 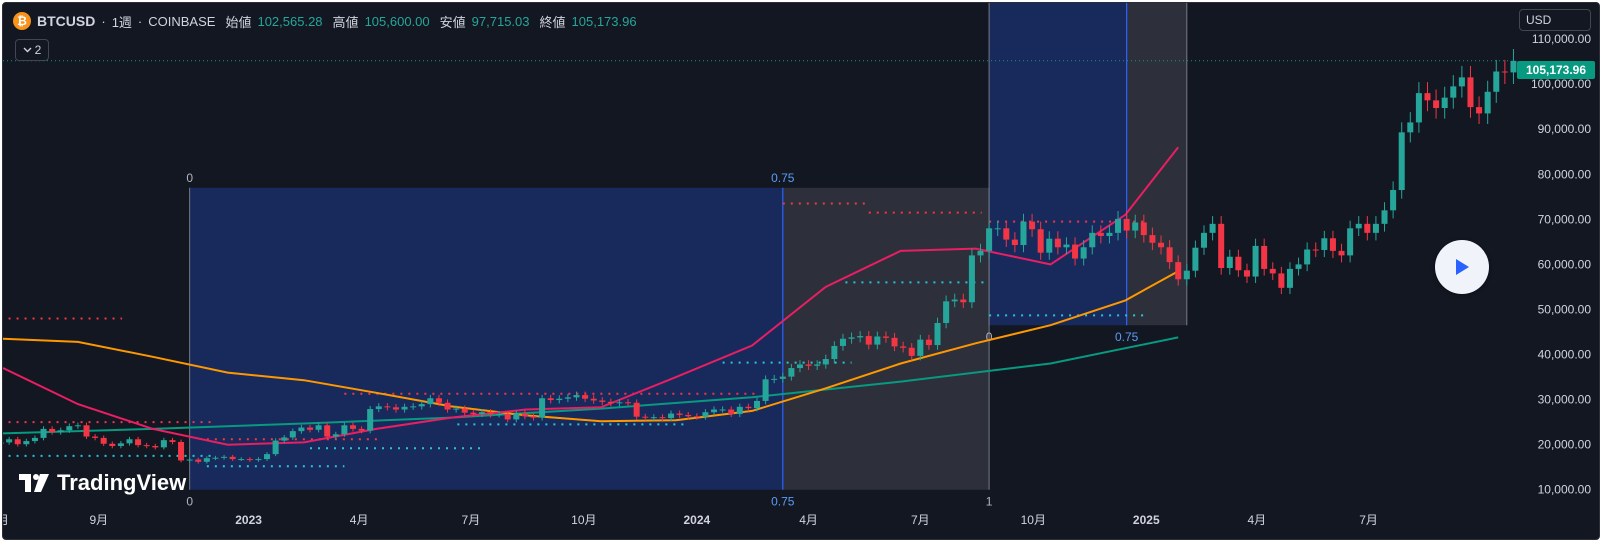 What do you see at coordinates (122, 482) in the screenshot?
I see `logo-text: TradingView` at bounding box center [122, 482].